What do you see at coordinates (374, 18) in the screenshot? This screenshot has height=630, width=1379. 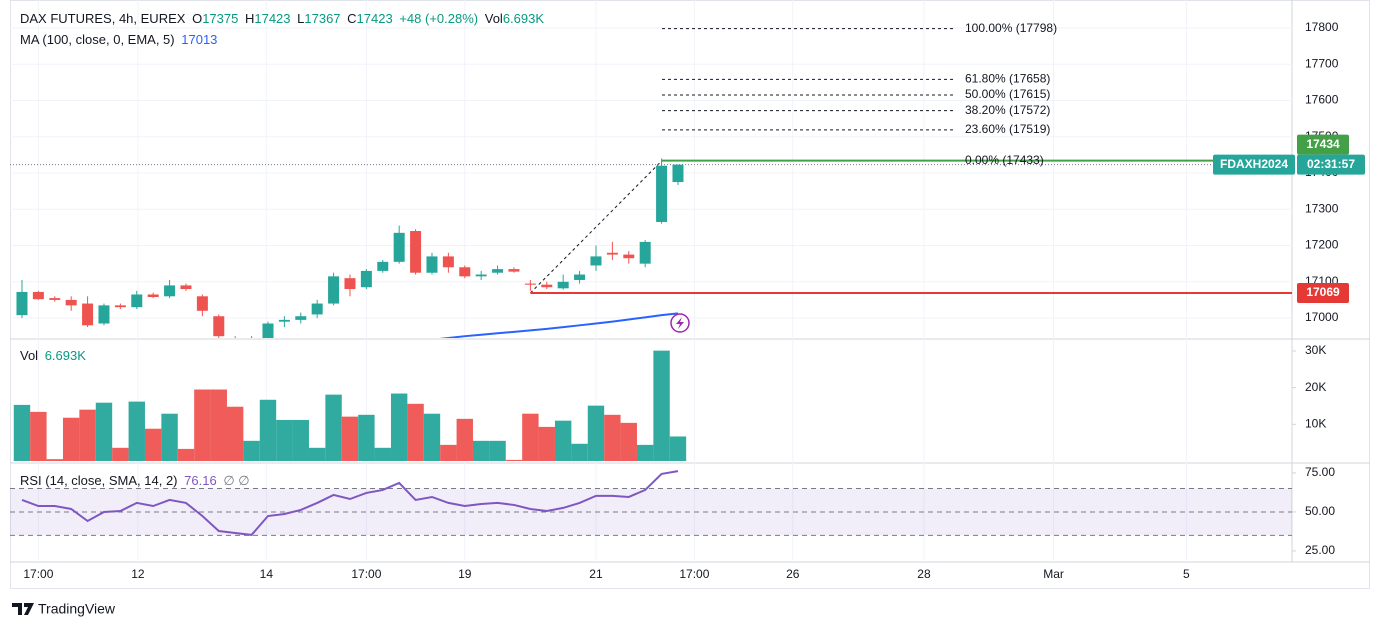 I see `close-value: 17423` at bounding box center [374, 18].